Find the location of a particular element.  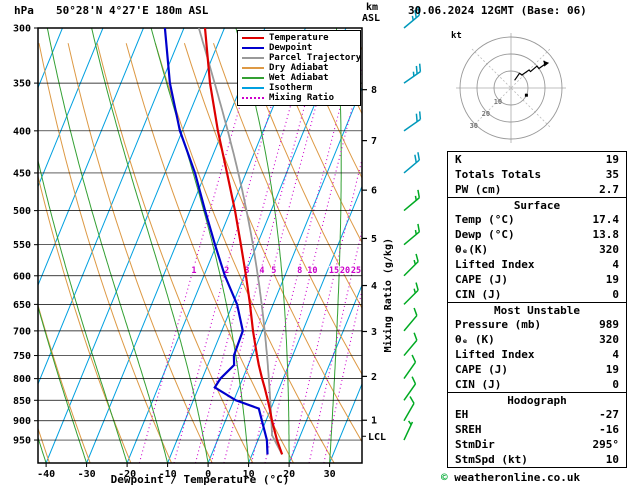

hodograph-ring-label: 30 is located at coordinates (474, 126).